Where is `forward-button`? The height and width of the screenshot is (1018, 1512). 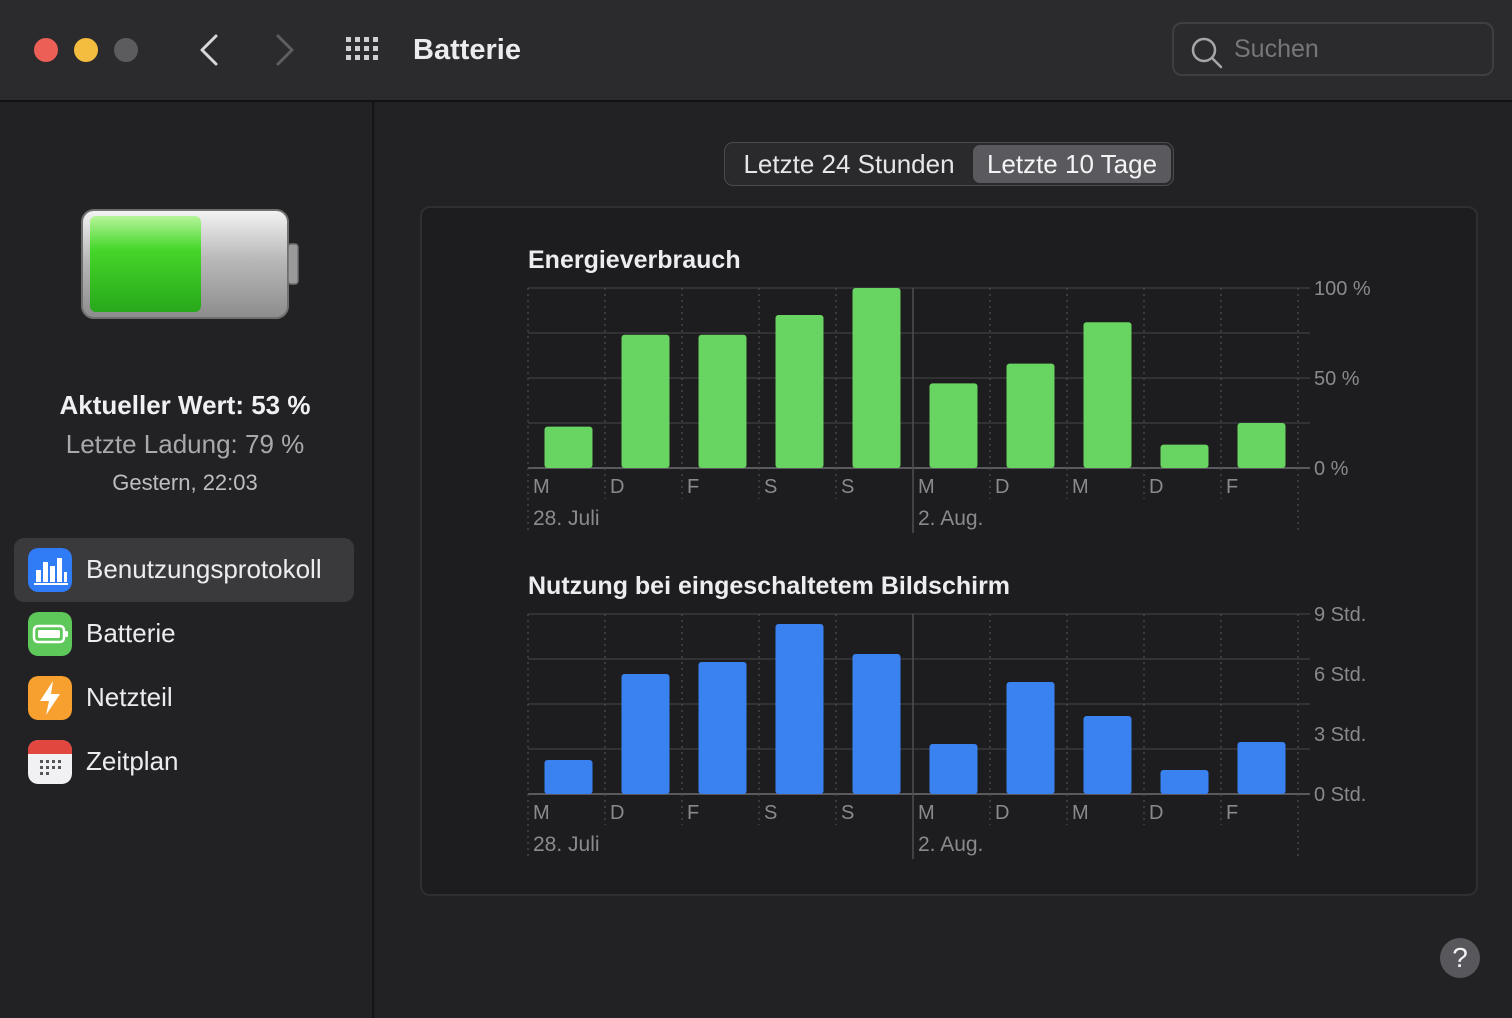 forward-button is located at coordinates (284, 50).